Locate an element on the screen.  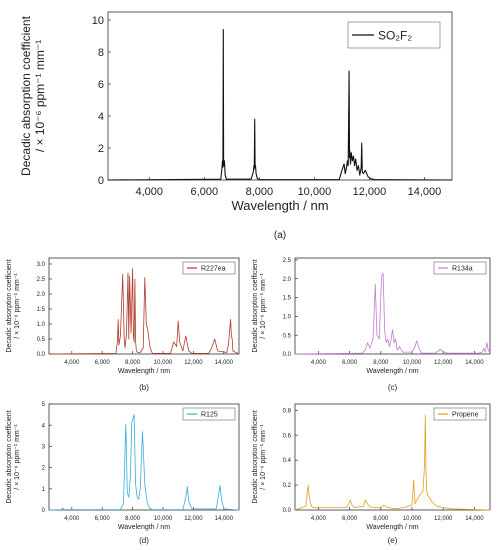
panel-label-b: (b) is located at coordinates (144, 387).